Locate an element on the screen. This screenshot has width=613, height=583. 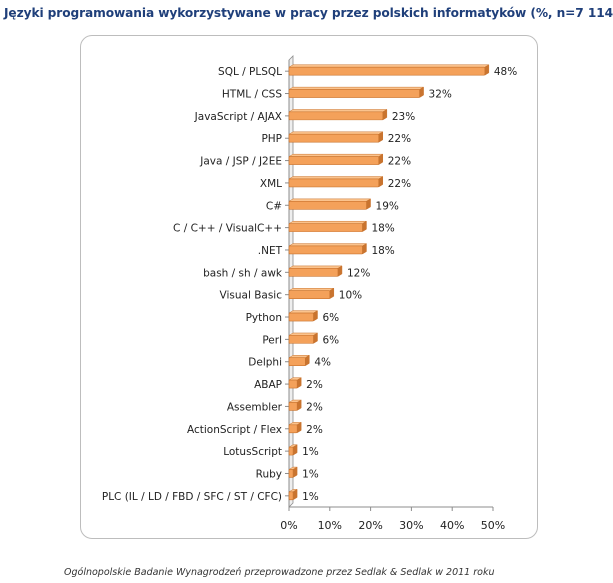
value-label: 10% is located at coordinates (350, 296).